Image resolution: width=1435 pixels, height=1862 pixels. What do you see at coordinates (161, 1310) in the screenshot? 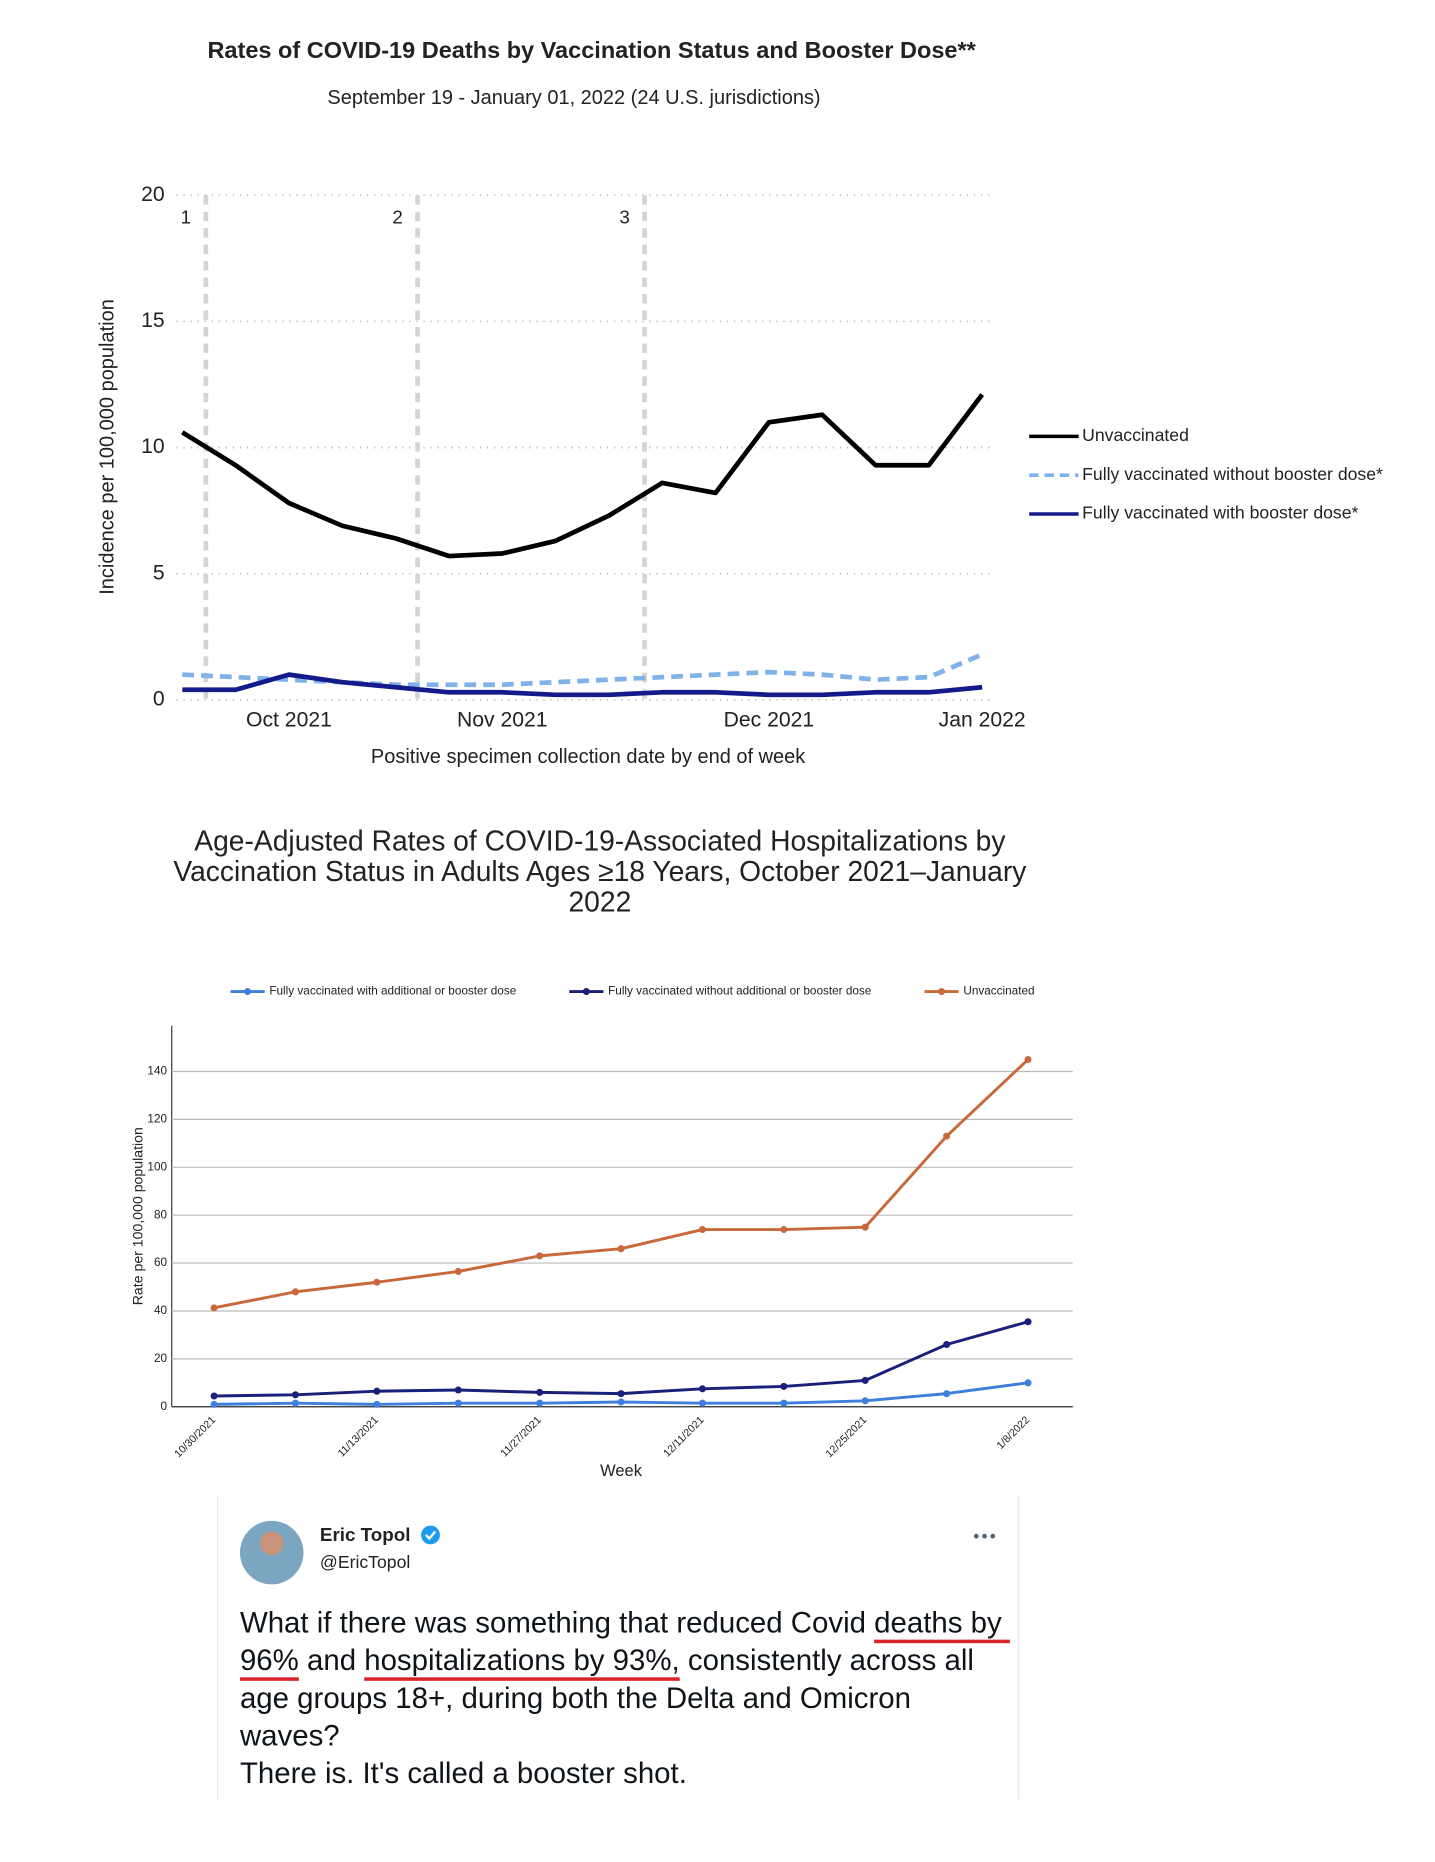
I see `y-tick-label: 40` at bounding box center [161, 1310].